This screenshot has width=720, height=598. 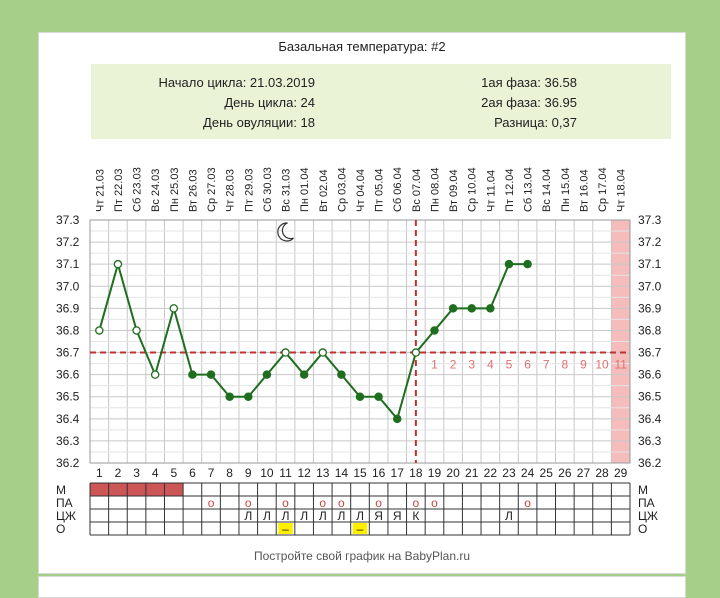 What do you see at coordinates (305, 189) in the screenshot?
I see `date-label: Пн 01.04` at bounding box center [305, 189].